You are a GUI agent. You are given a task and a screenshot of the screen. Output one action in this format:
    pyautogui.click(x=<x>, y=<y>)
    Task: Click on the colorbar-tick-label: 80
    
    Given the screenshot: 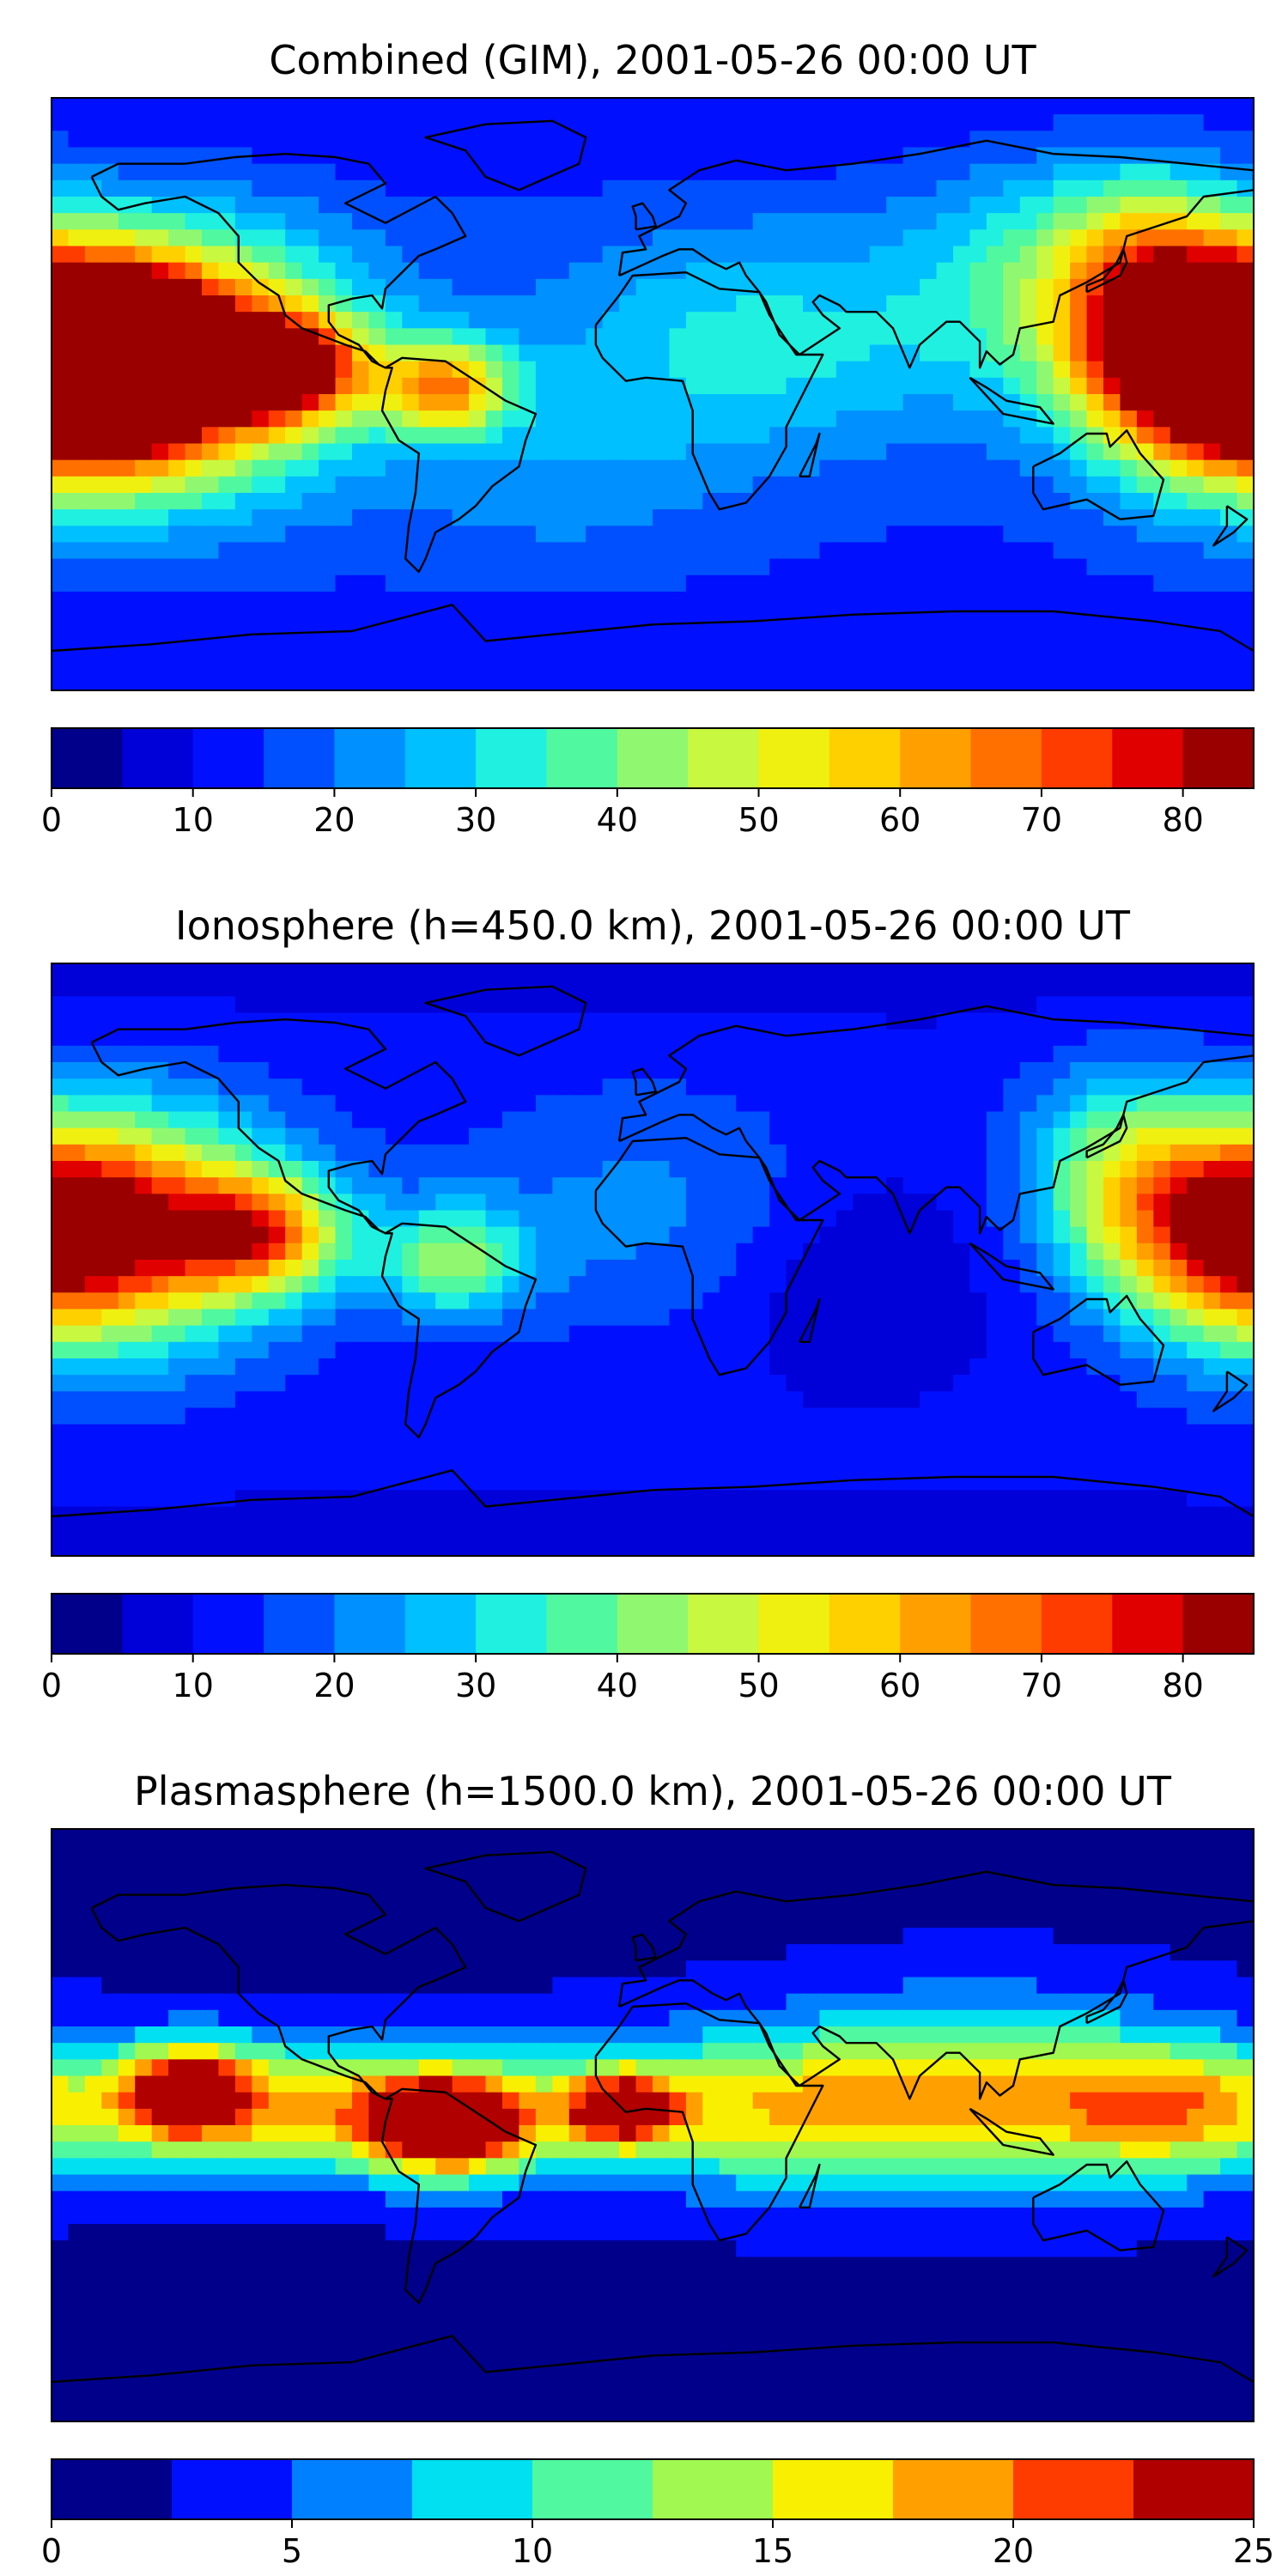 What is the action you would take?
    pyautogui.click(x=1182, y=820)
    